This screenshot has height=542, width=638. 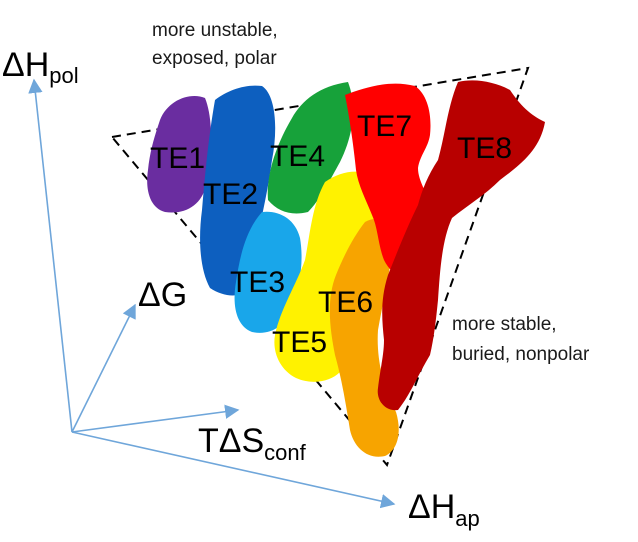 I want to click on region-te5, so click(x=325, y=276).